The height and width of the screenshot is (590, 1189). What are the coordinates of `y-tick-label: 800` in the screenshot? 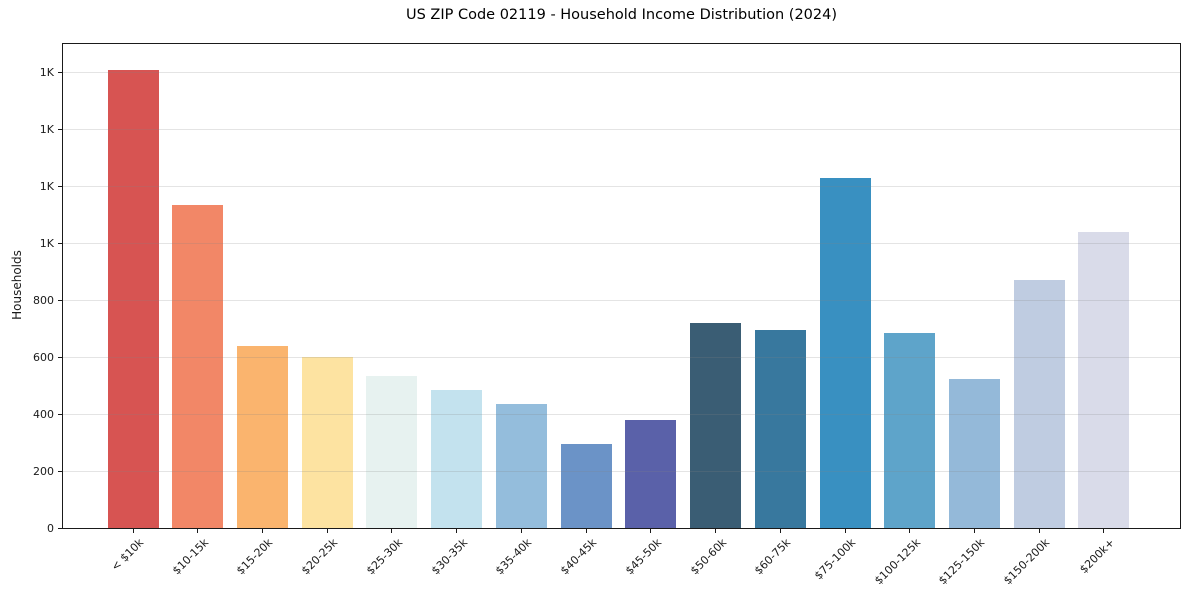 It's located at (43, 300).